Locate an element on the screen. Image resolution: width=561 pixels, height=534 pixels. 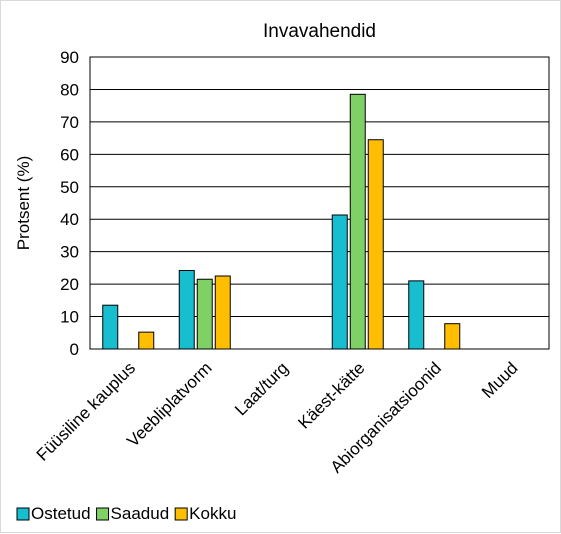
x-tick-label: Käest-kätte is located at coordinates (331, 395).